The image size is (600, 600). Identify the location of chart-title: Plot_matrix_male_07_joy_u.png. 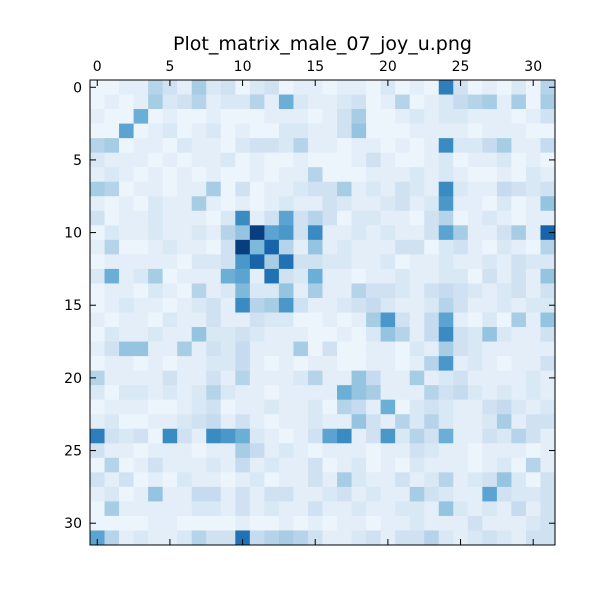
(322, 44).